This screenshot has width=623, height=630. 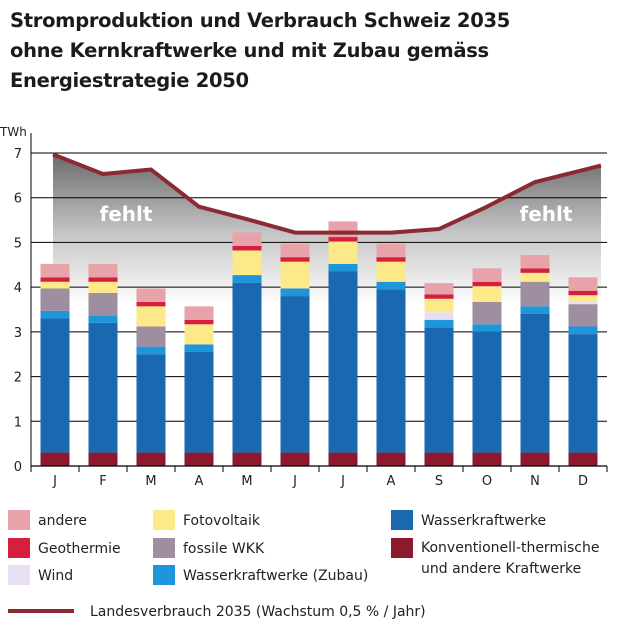 I want to click on legend-label-konventionell-line2: und andere Kraftwerke, so click(x=501, y=569).